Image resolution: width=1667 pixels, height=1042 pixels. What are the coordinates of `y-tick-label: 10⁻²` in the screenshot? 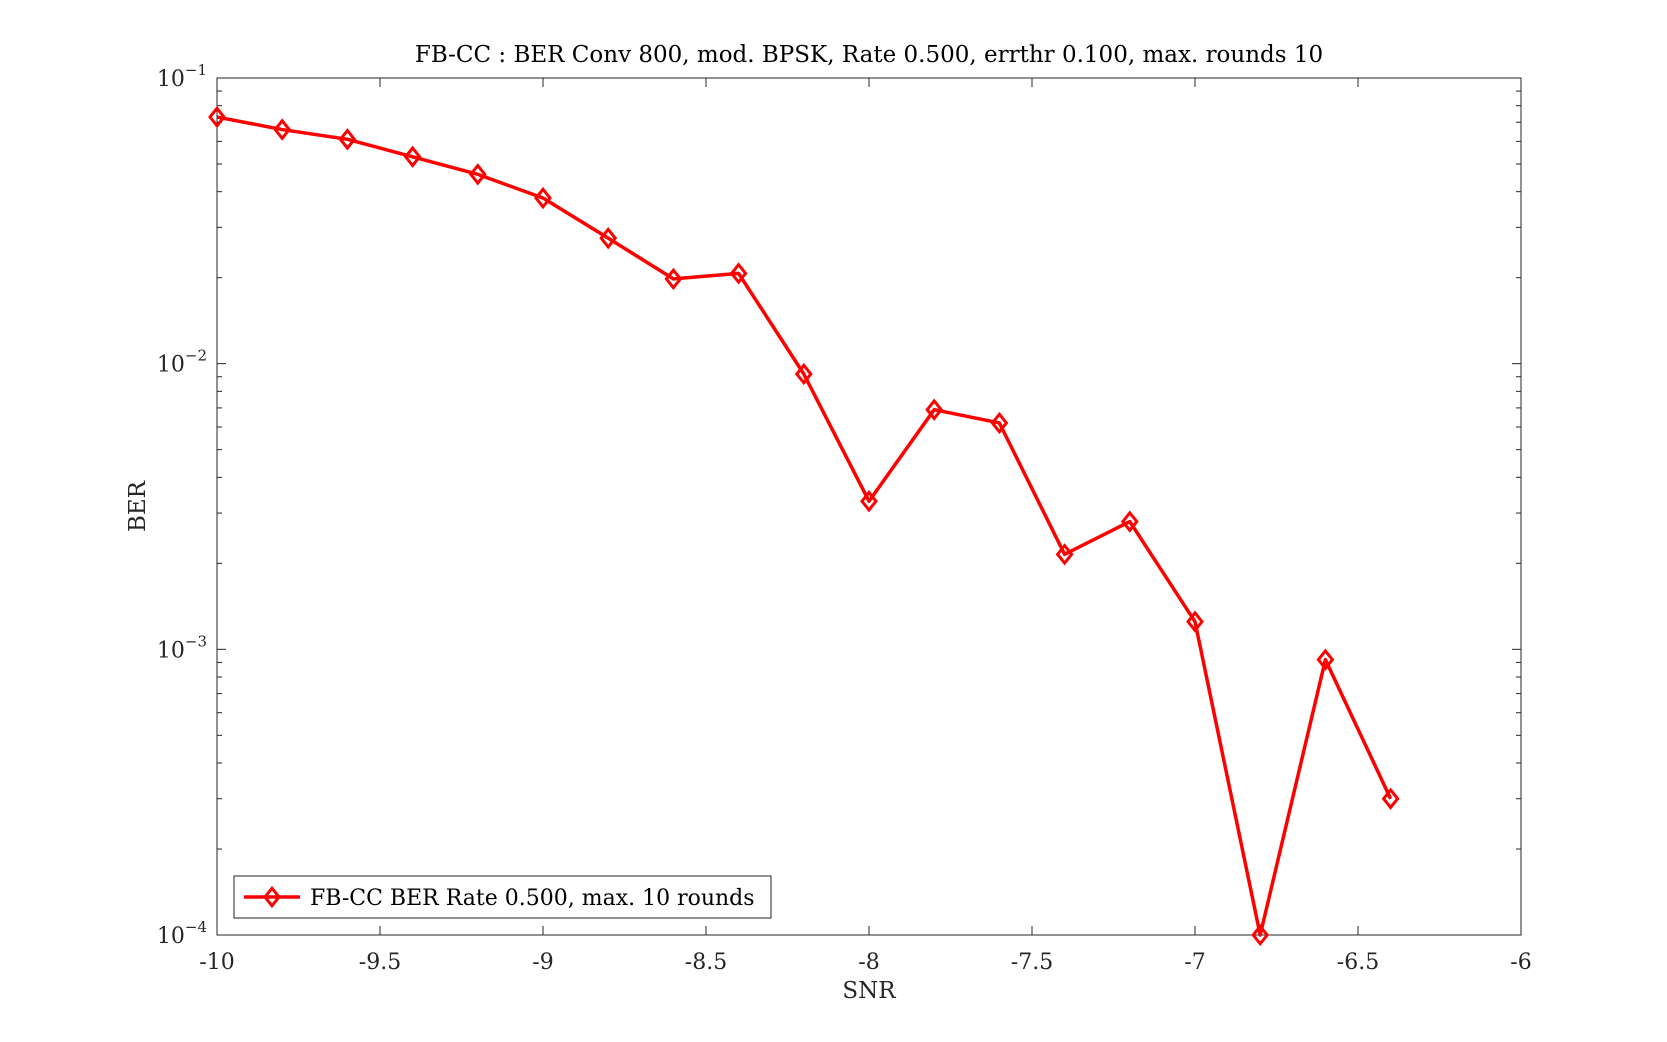 It's located at (182, 362).